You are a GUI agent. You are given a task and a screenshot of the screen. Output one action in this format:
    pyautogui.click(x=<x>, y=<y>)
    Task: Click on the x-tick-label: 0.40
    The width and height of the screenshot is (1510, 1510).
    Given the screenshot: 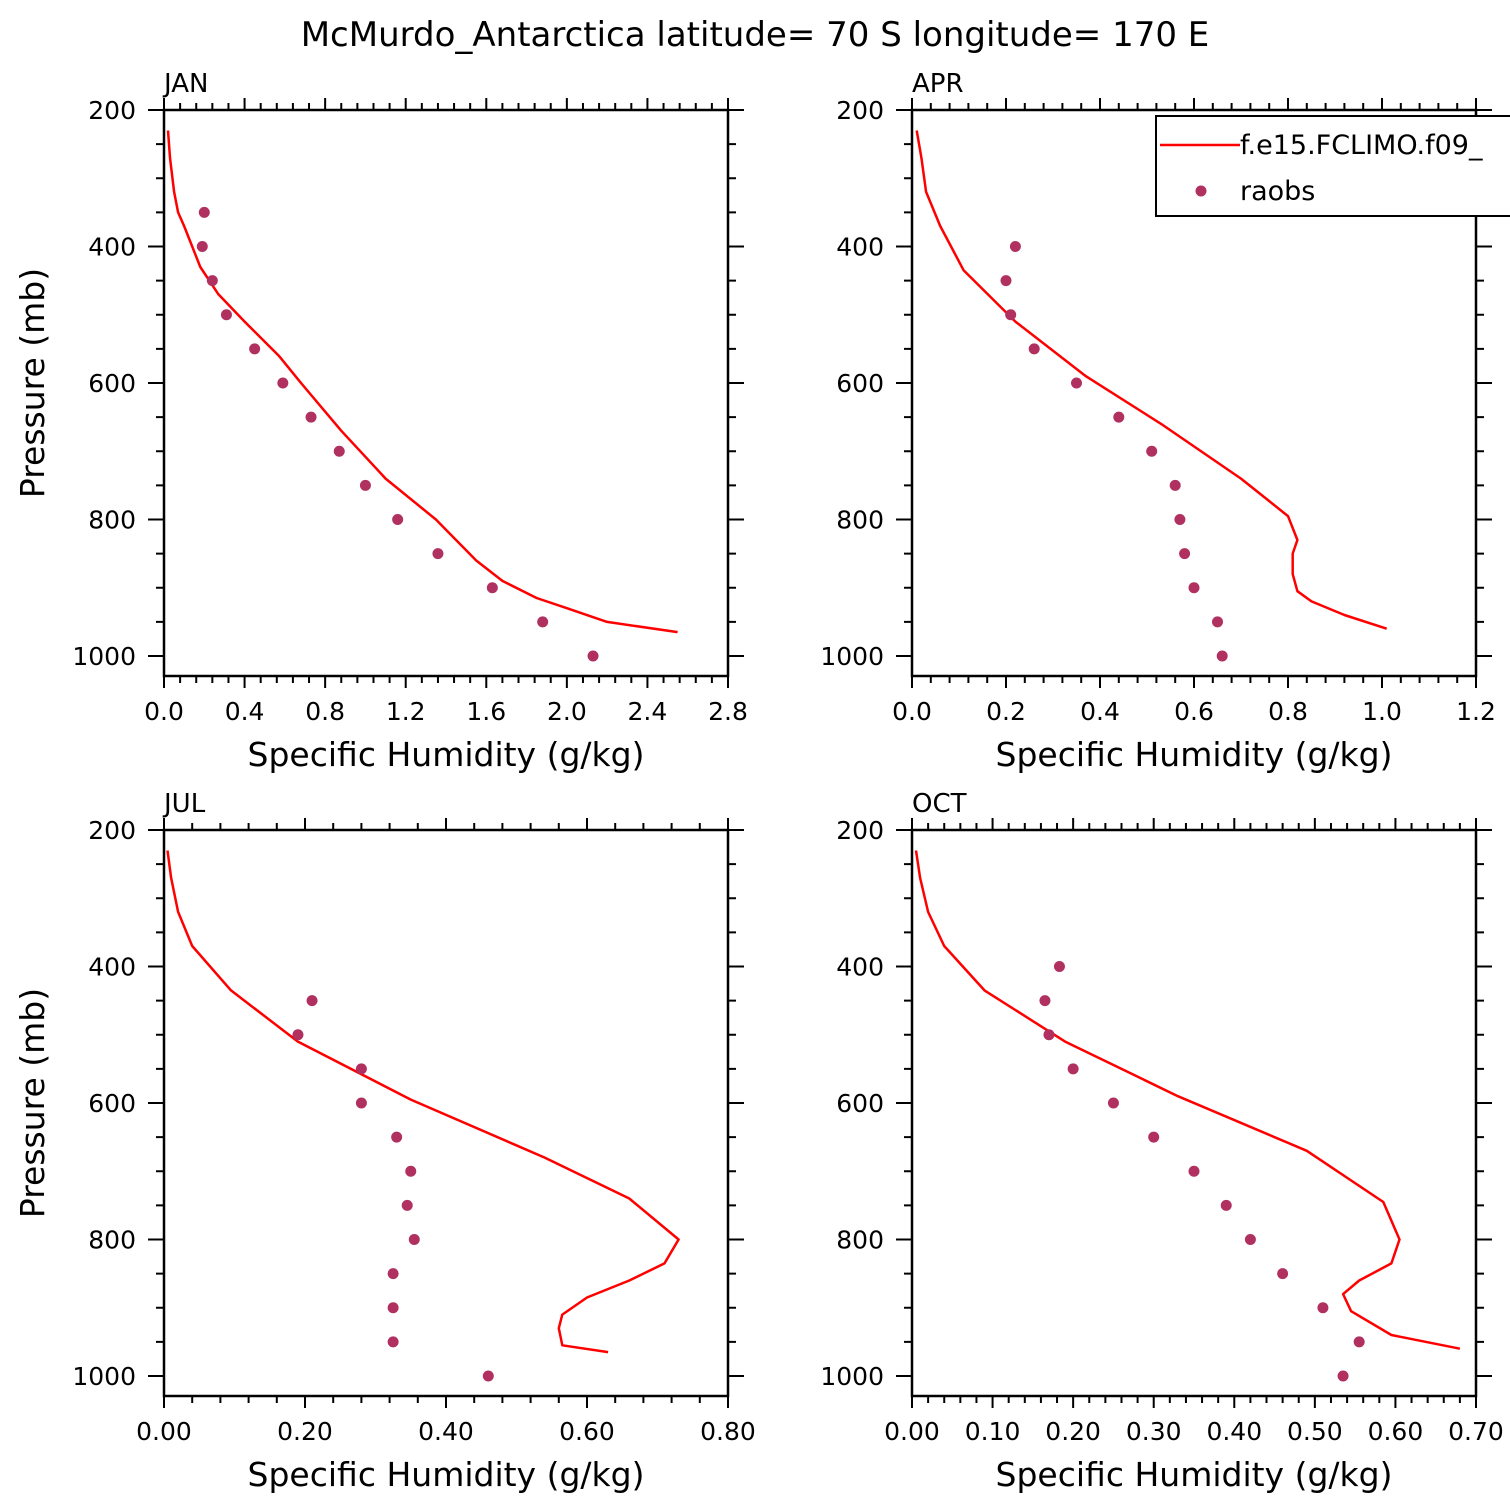 What is the action you would take?
    pyautogui.click(x=446, y=1431)
    